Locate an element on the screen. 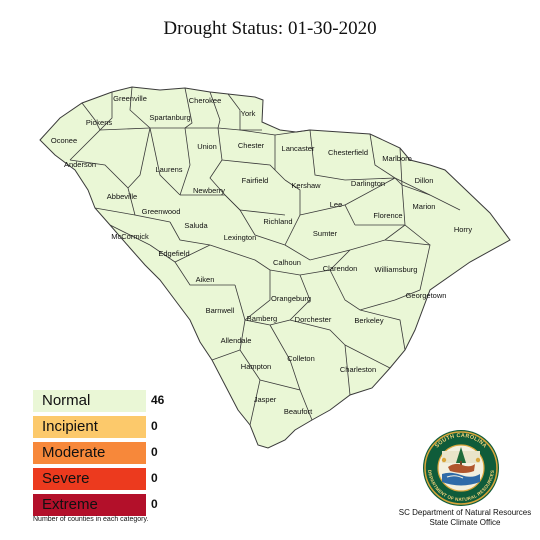  county-label-greenwood: Greenwood is located at coordinates (161, 211).